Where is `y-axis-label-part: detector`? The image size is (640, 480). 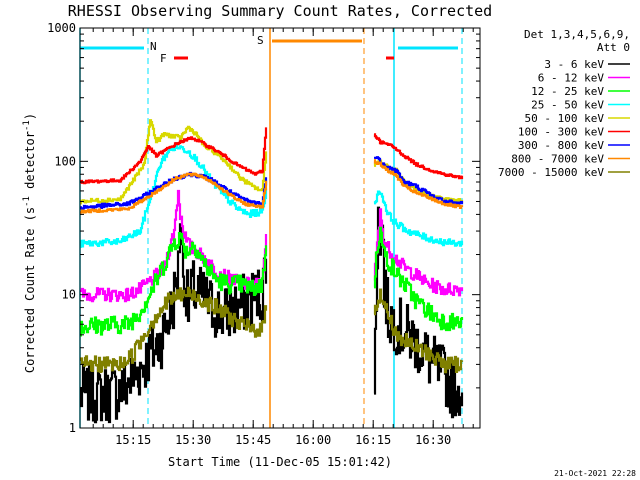 y-axis-label-part: detector is located at coordinates (30, 163).